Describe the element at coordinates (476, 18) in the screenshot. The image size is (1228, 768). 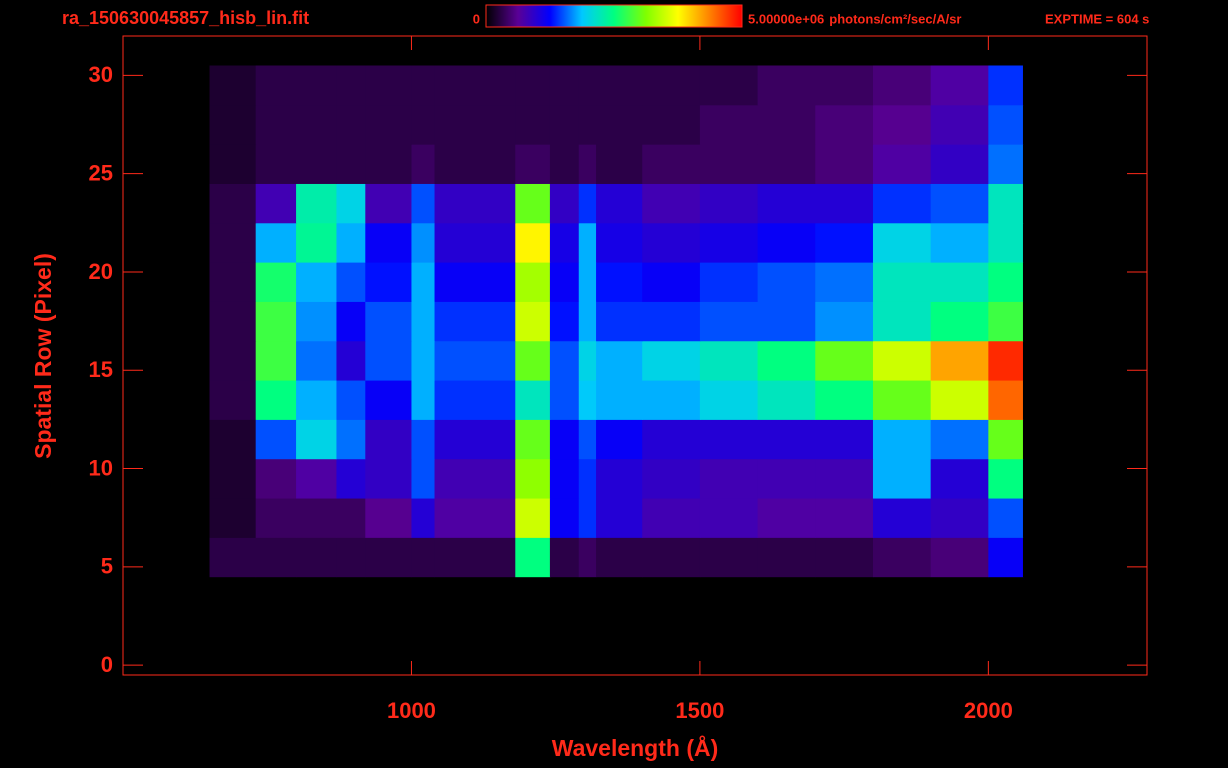
I see `colorbar-tick-label: 0` at that location.